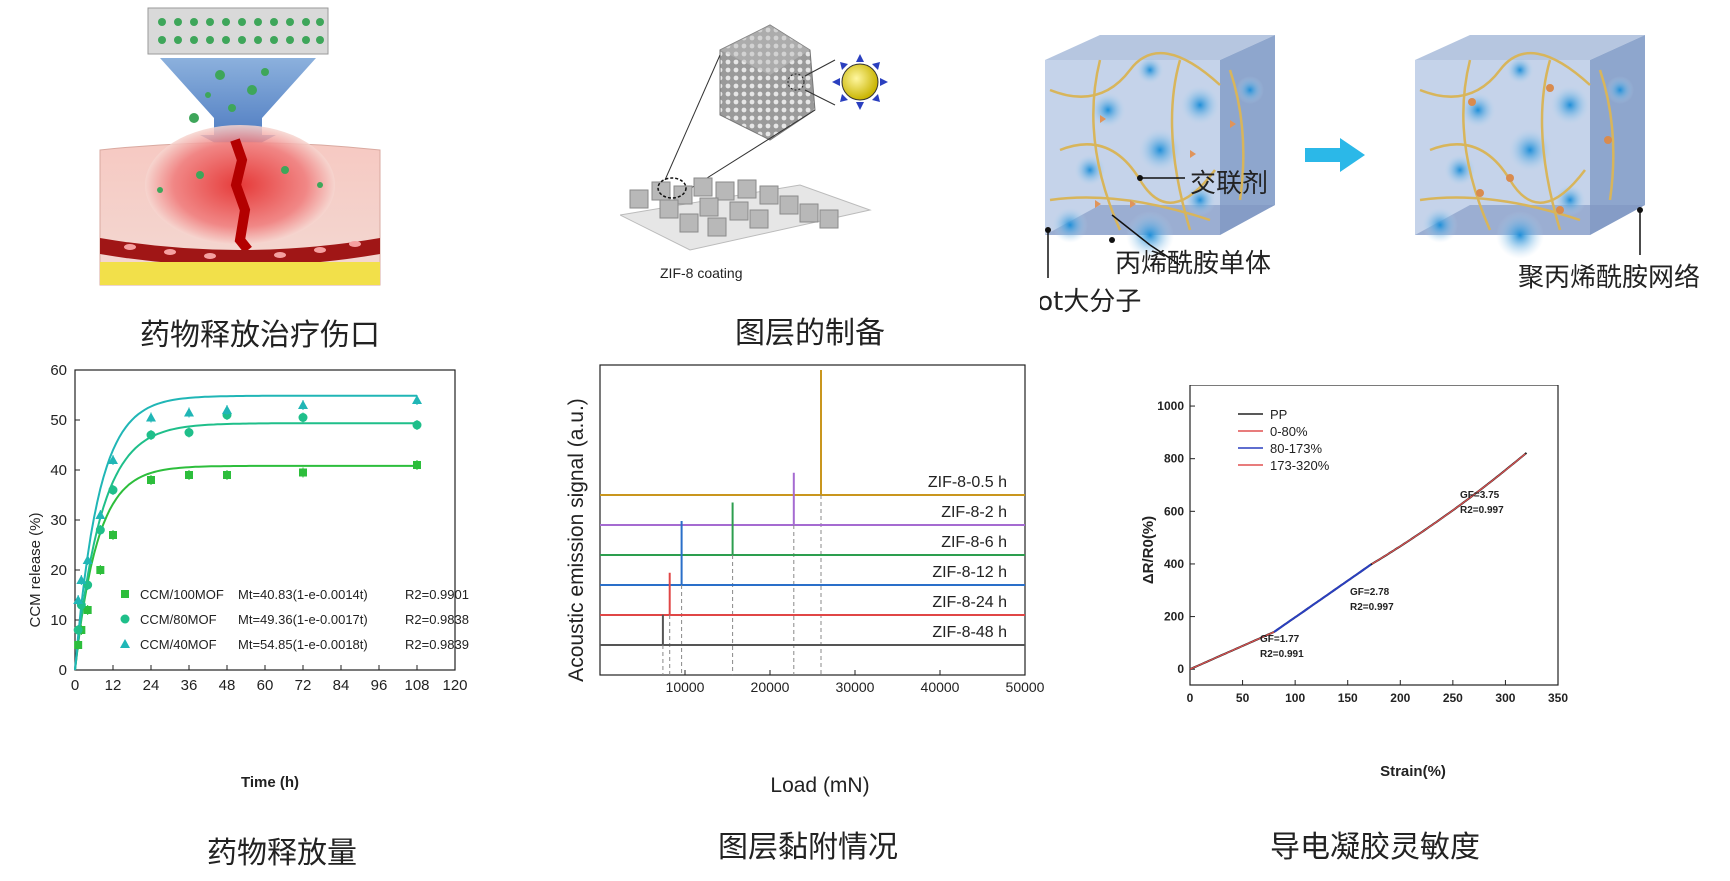 The height and width of the screenshot is (881, 1730). Describe the element at coordinates (1280, 639) in the screenshot. I see `gf-label: GF=1.77` at that location.